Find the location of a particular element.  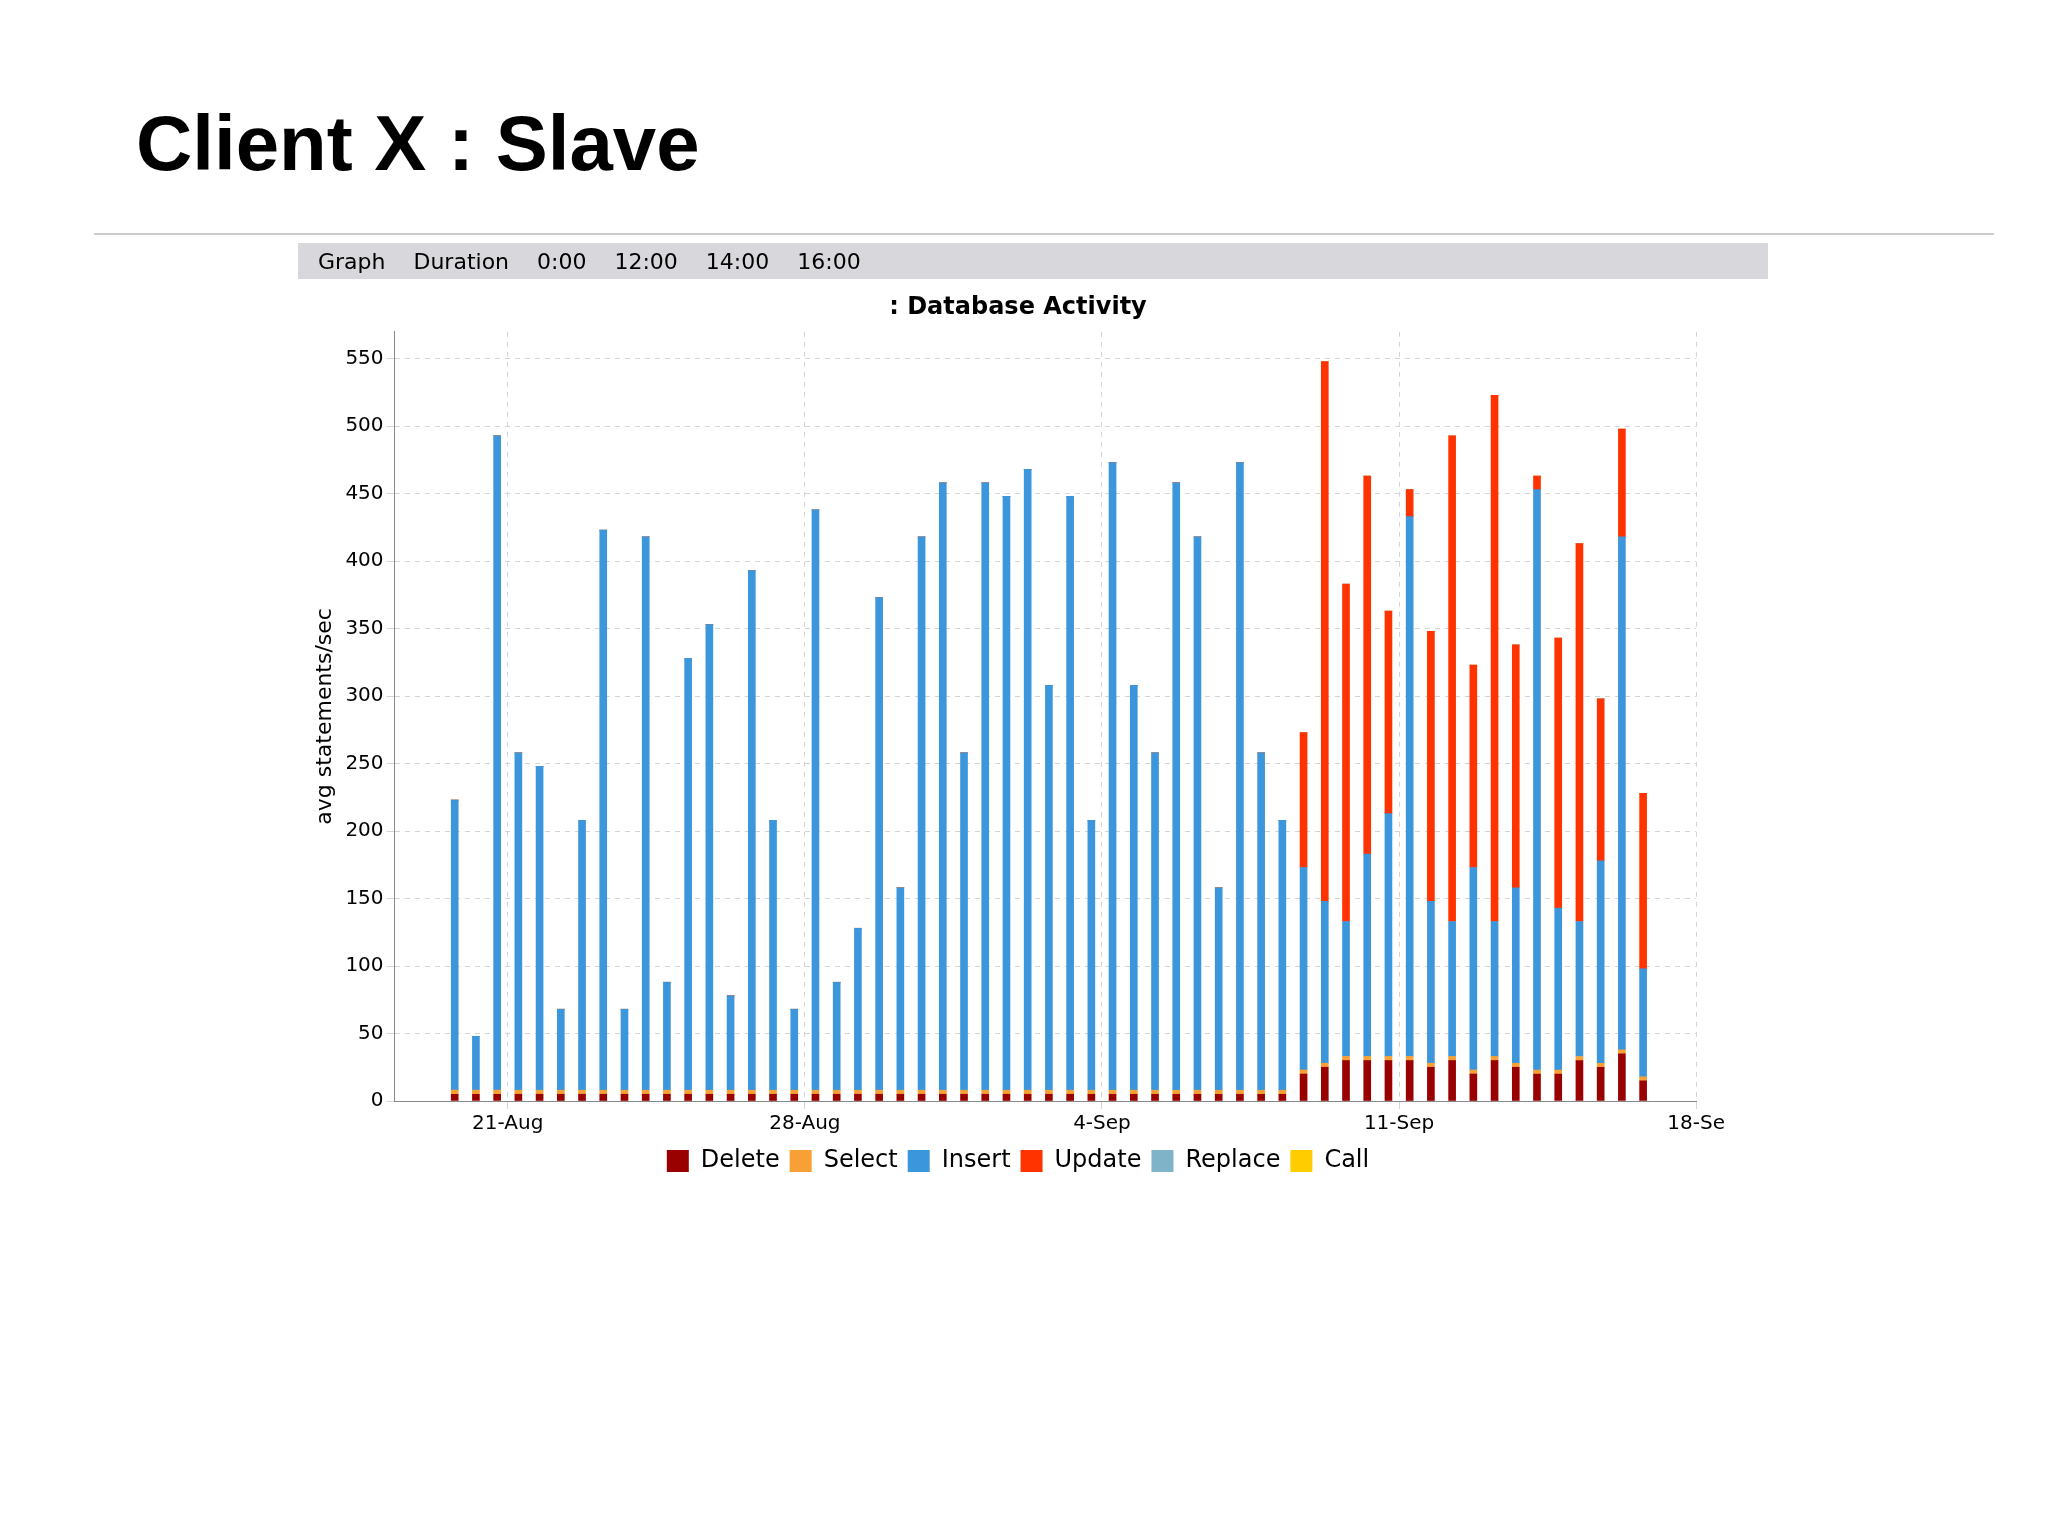

y-tick-label: 0 is located at coordinates (377, 1099).